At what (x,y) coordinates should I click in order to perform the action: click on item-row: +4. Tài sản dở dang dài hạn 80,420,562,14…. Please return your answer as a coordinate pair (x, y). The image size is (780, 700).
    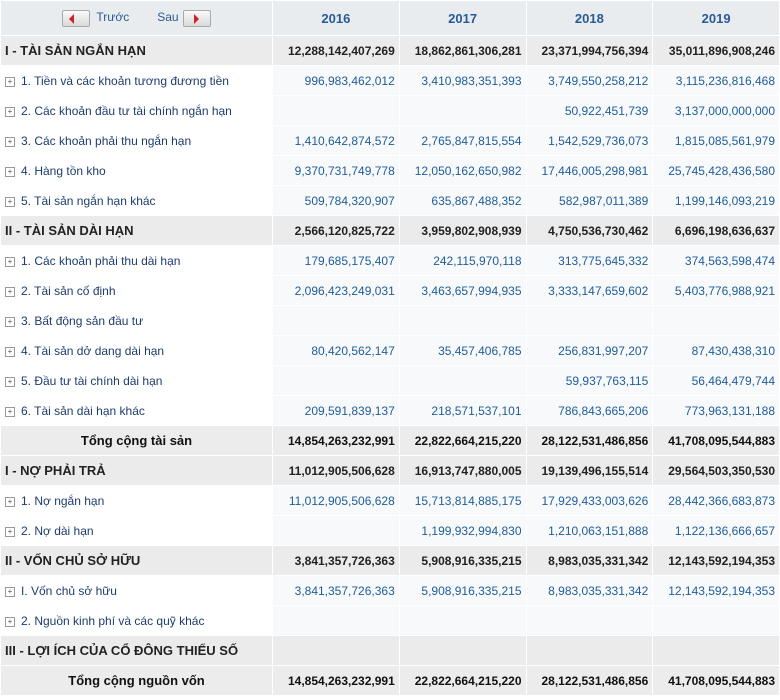
    Looking at the image, I should click on (390, 350).